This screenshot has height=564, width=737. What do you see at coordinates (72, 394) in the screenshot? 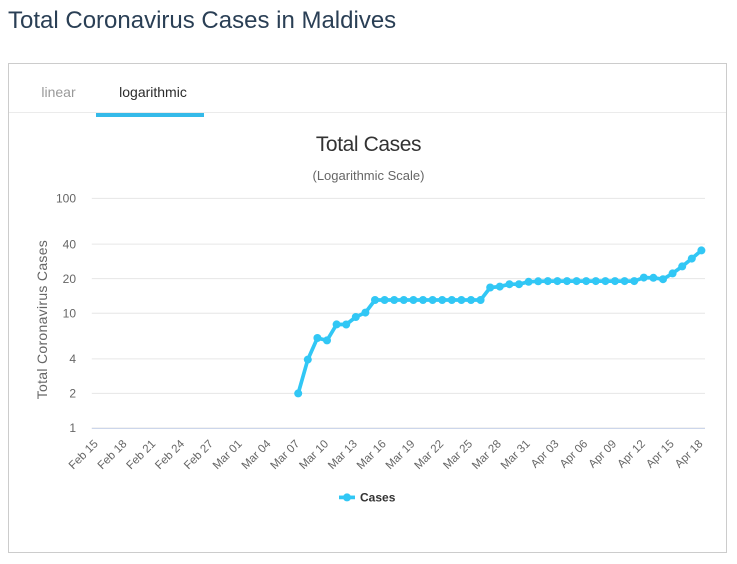
I see `svg-text: 2` at bounding box center [72, 394].